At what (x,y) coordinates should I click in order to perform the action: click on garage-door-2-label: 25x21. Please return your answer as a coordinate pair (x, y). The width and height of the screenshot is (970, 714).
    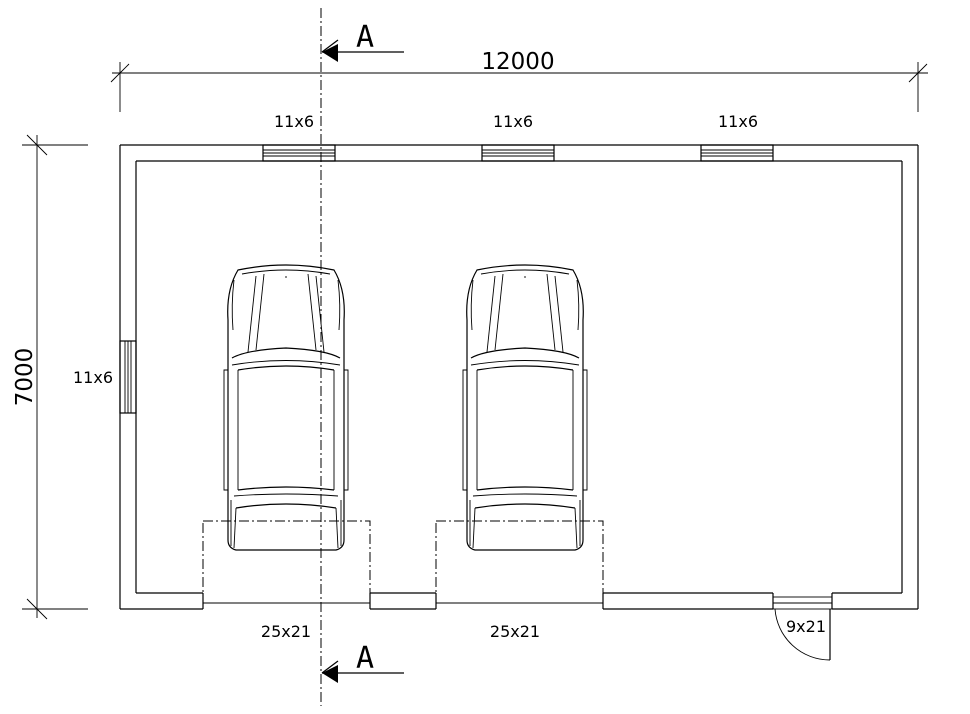
    Looking at the image, I should click on (515, 631).